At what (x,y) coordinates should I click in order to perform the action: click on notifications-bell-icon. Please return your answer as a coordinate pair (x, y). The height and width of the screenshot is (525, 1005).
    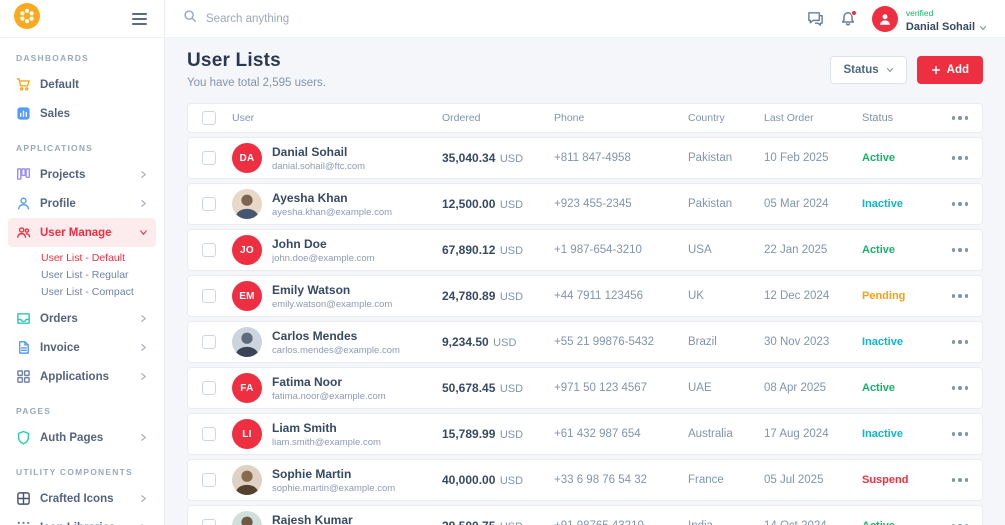
    Looking at the image, I should click on (848, 18).